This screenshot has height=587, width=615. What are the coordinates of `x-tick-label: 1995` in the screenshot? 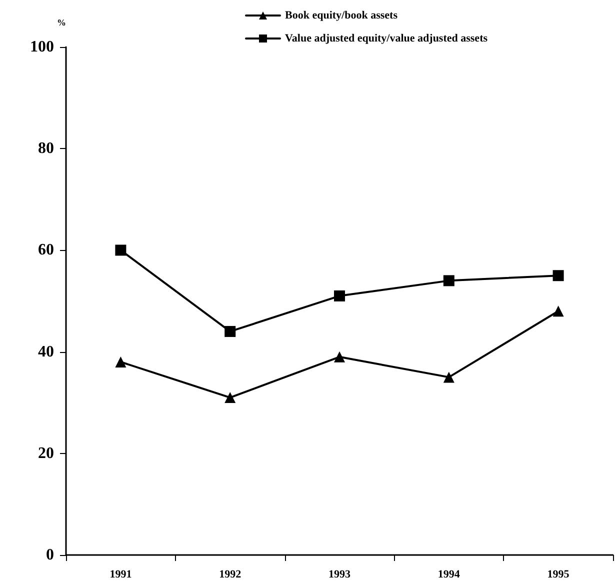 It's located at (558, 574).